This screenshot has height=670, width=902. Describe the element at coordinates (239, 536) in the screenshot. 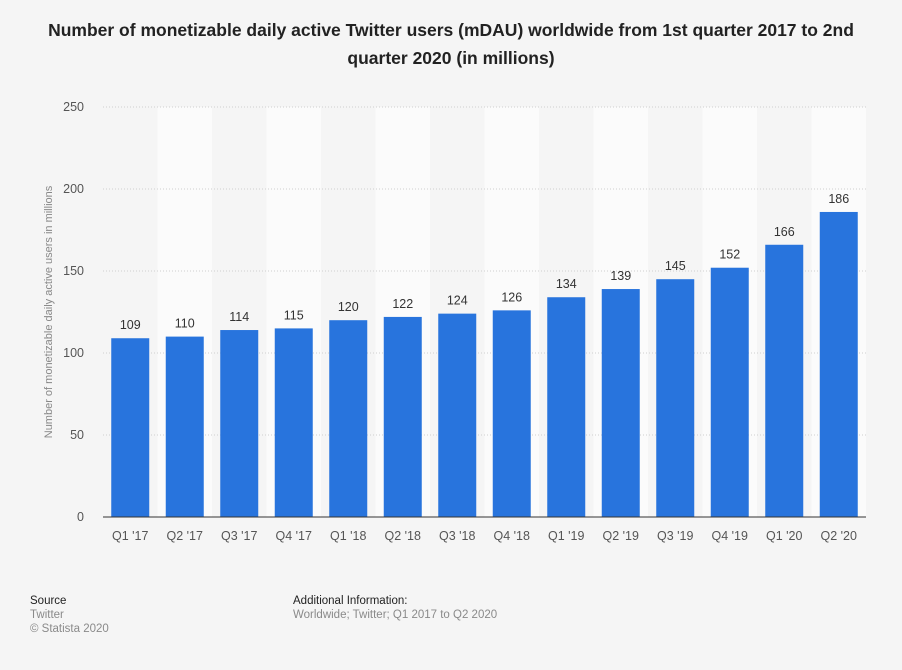

I see `x-tick-label: Q3 '17` at that location.